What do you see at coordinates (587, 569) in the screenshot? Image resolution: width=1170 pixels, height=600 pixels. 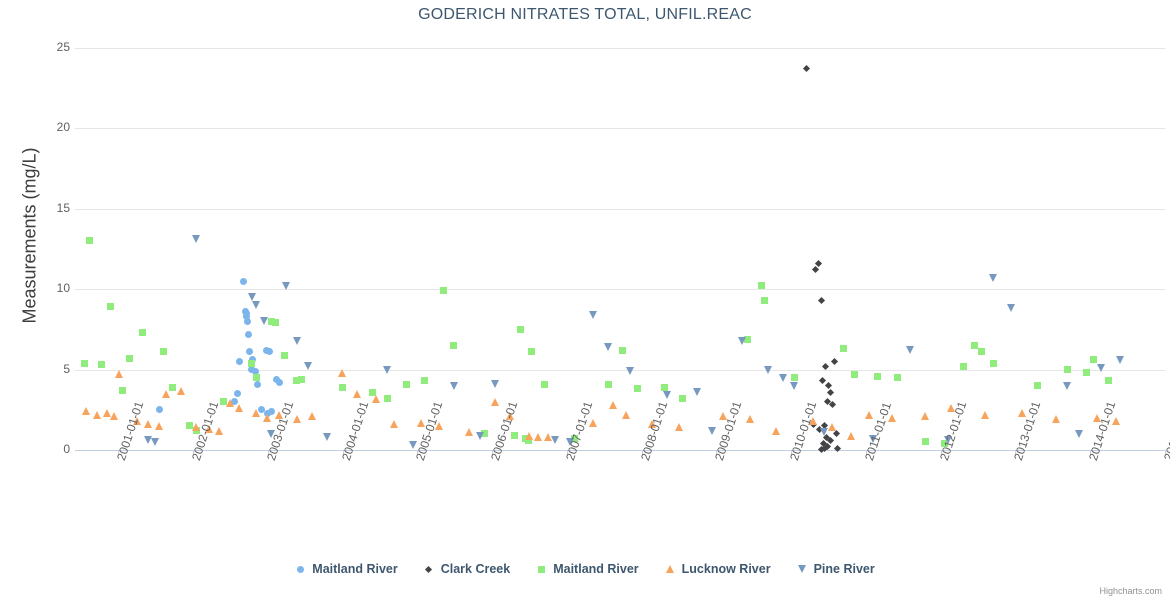 I see `legend-item-2: Maitland River` at bounding box center [587, 569].